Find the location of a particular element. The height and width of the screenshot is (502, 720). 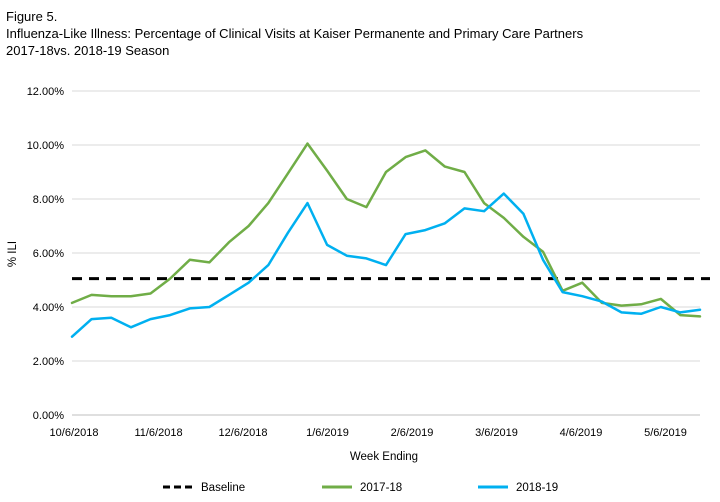

x-tick-label: 11/6/2018 is located at coordinates (158, 433).